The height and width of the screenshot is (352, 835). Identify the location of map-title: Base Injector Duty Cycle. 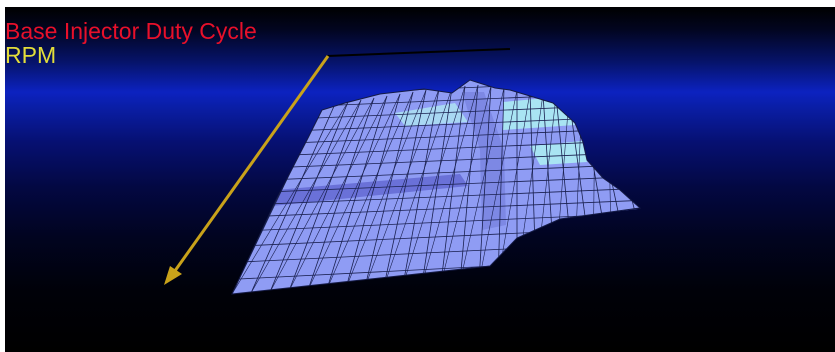
(131, 31).